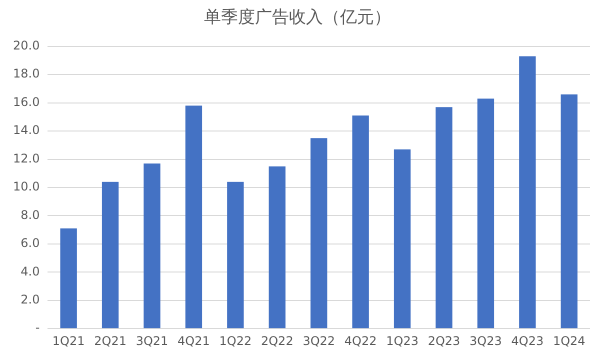 The image size is (600, 360). What do you see at coordinates (30, 243) in the screenshot?
I see `y-tick-label: 6.0` at bounding box center [30, 243].